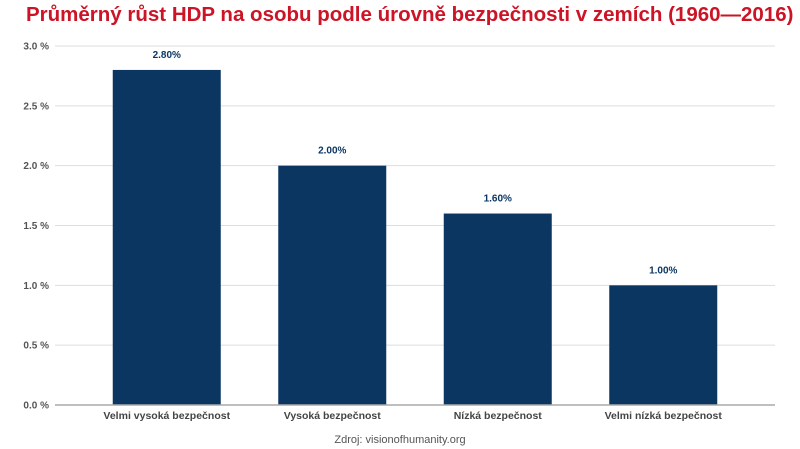  What do you see at coordinates (36, 166) in the screenshot?
I see `y-tick-label: 2.0 %` at bounding box center [36, 166].